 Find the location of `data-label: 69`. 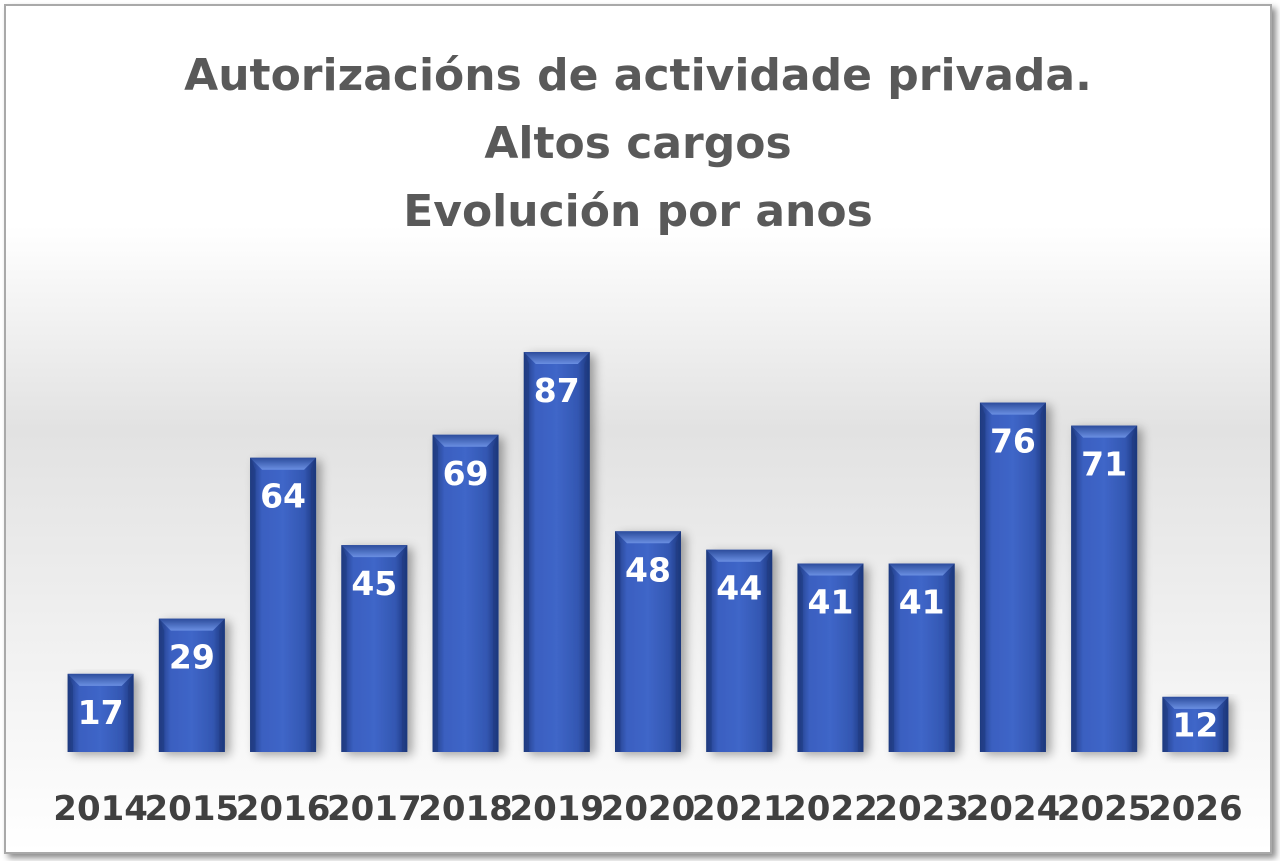

data-label: 69 is located at coordinates (466, 473).